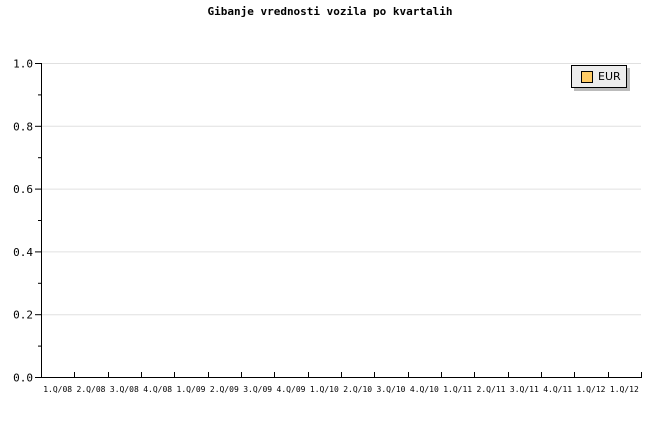 This screenshot has height=440, width=660. Describe the element at coordinates (391, 389) in the screenshot. I see `x-tick-label: 3.Q/10` at that location.